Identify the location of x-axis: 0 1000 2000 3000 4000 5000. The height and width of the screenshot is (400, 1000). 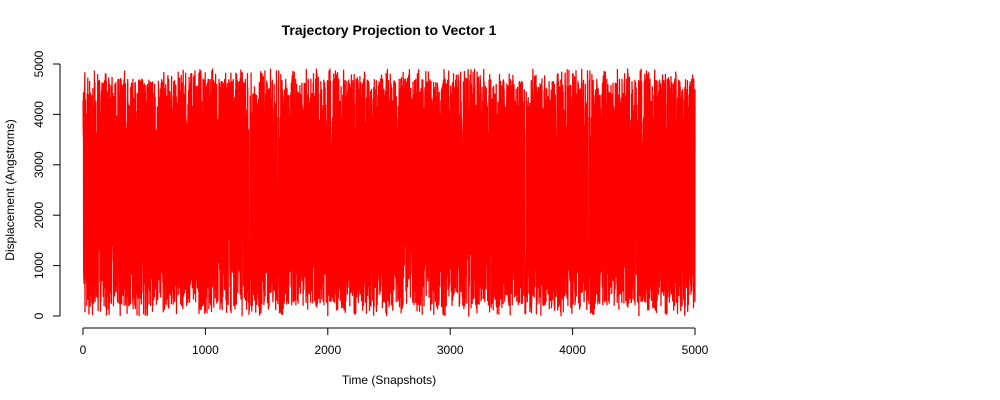
(394, 342).